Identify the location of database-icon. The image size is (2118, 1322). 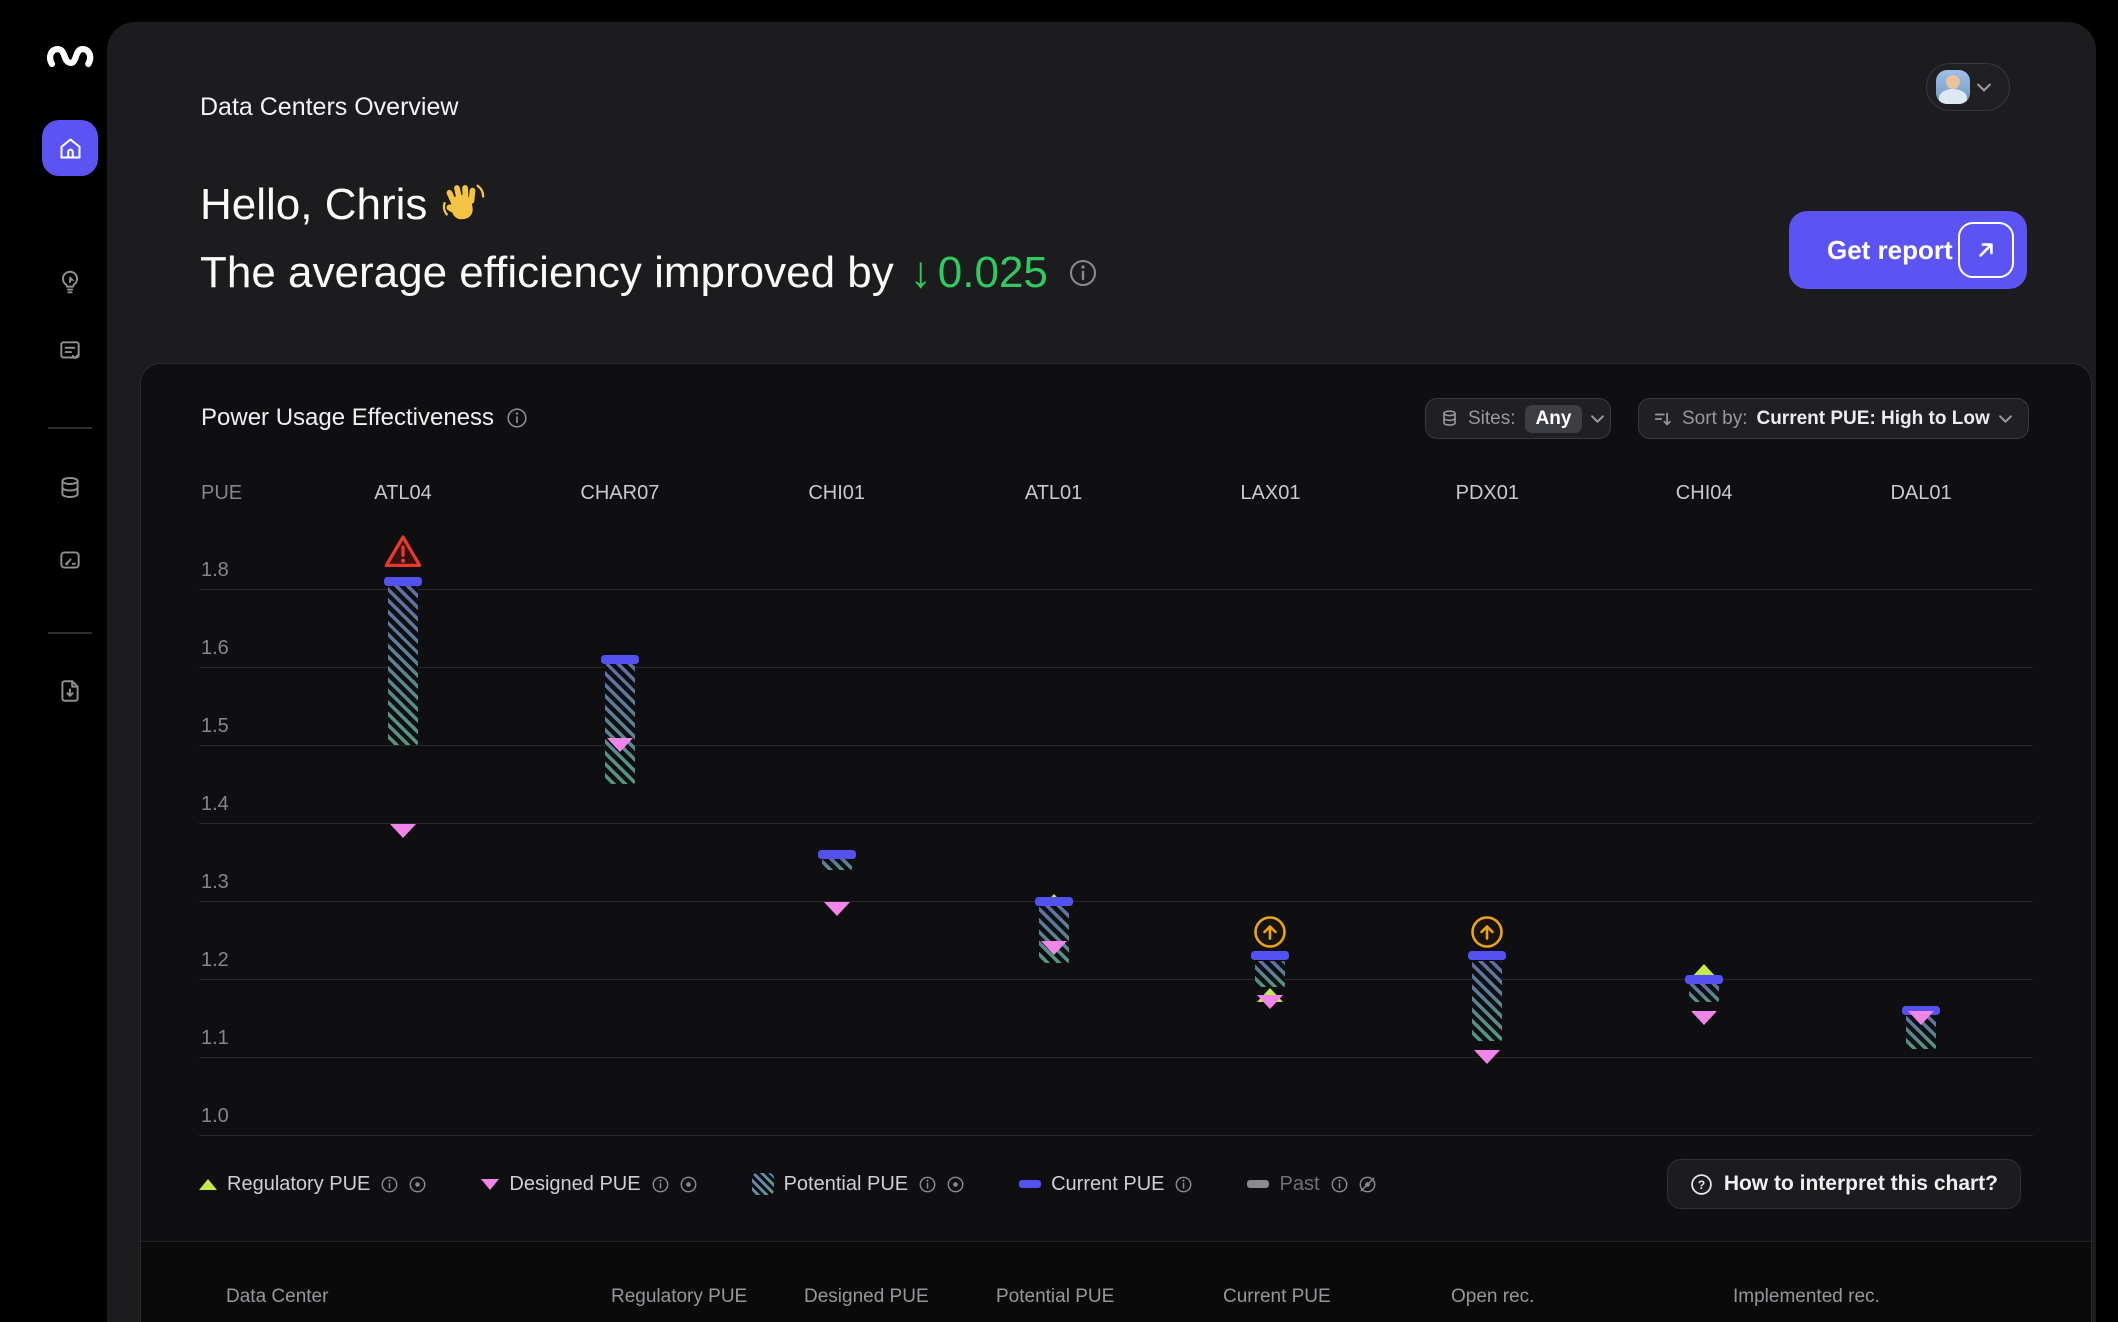
(1449, 418).